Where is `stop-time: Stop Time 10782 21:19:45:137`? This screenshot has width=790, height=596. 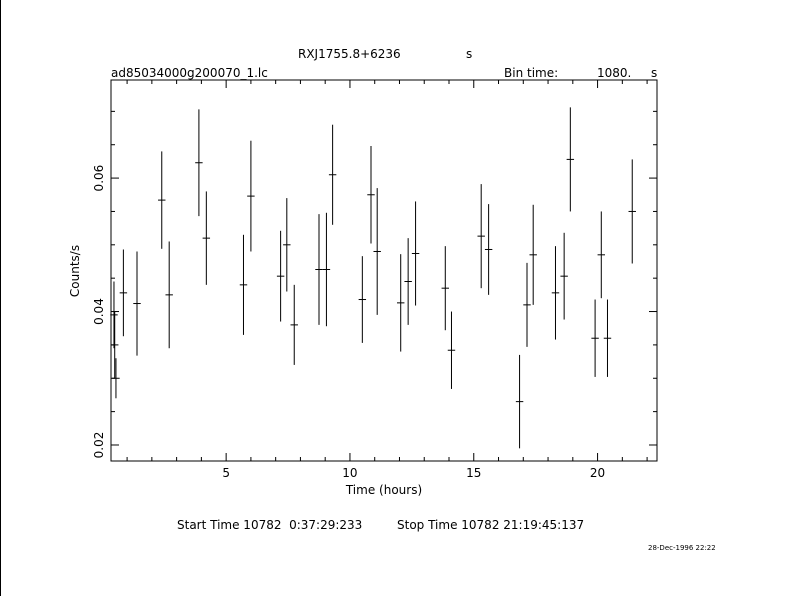
stop-time: Stop Time 10782 21:19:45:137 is located at coordinates (491, 525).